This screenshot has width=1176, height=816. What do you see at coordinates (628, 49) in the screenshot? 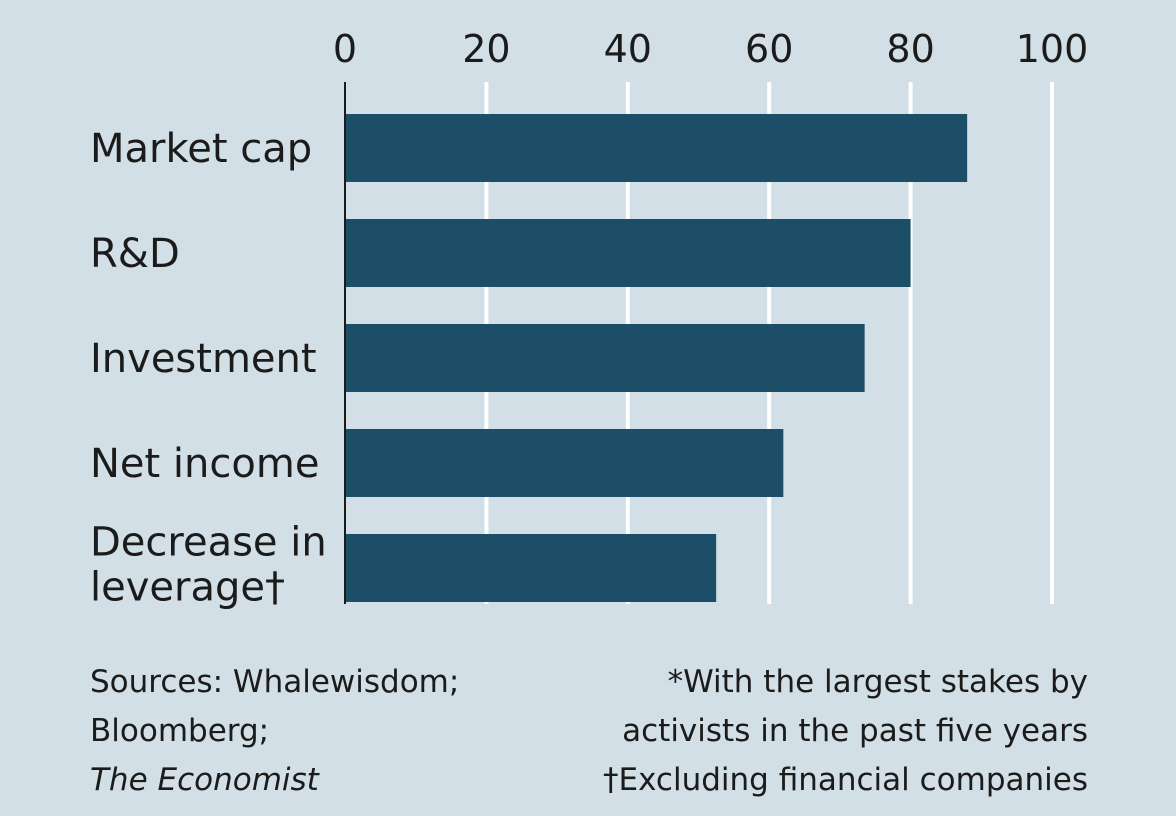
I see `x-tick-label-40: 40` at bounding box center [628, 49].